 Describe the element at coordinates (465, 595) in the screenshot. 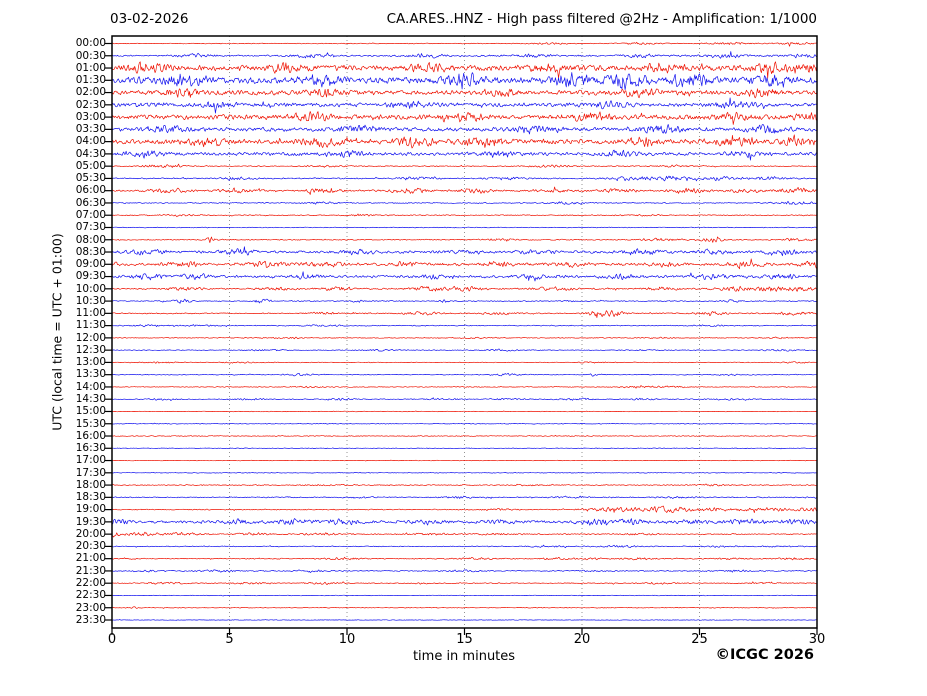

I see `trace-row-22:30` at that location.